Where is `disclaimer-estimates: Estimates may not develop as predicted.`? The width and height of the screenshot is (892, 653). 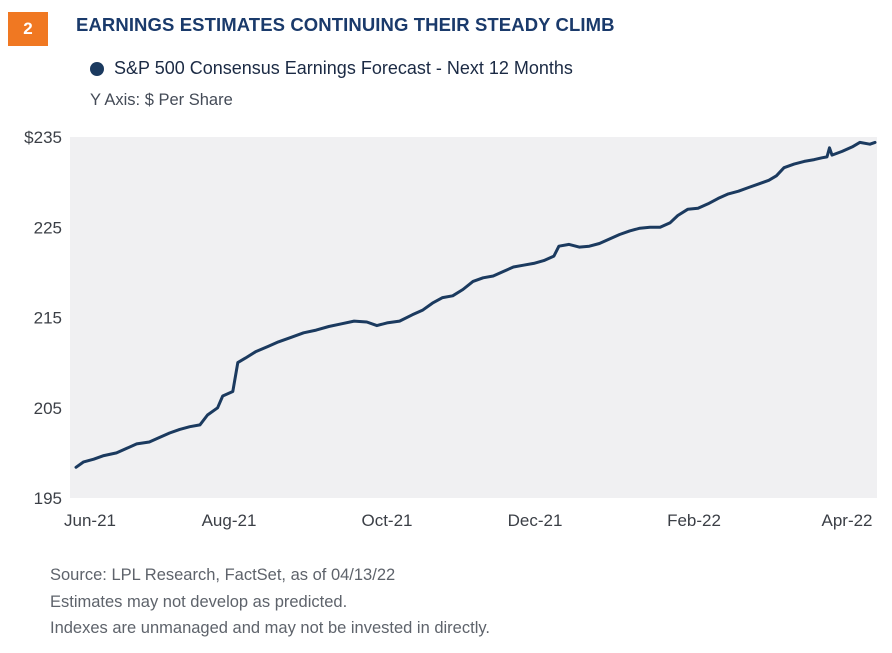
disclaimer-estimates: Estimates may not develop as predicted. is located at coordinates (199, 601).